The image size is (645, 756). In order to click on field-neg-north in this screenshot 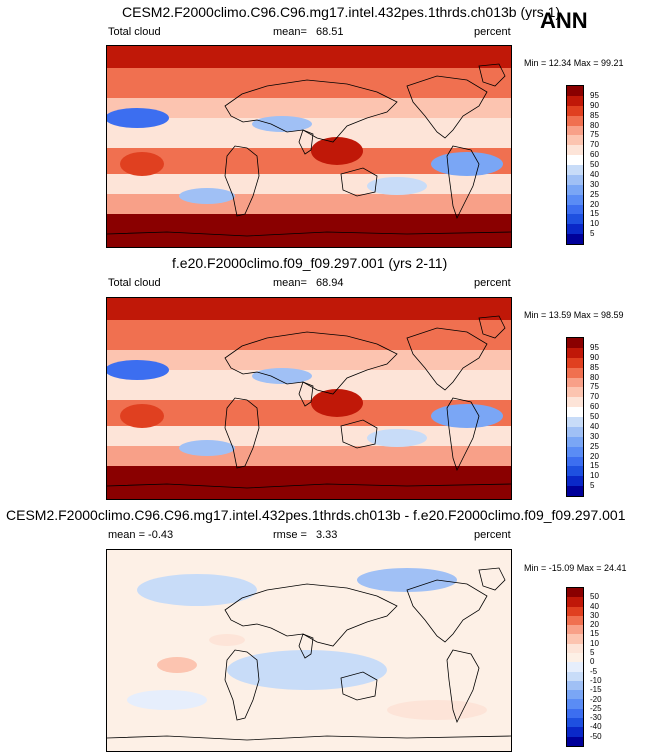, I will do `click(197, 590)`.